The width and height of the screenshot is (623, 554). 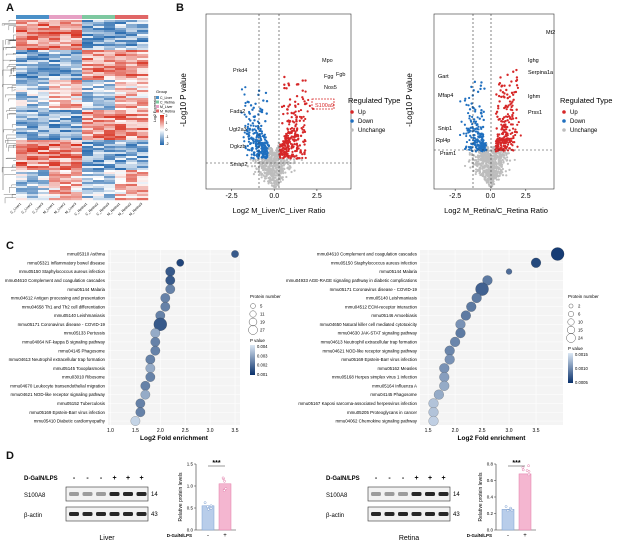 What do you see at coordinates (167, 144) in the screenshot?
I see `legend-scale-tick: -2` at bounding box center [167, 144].